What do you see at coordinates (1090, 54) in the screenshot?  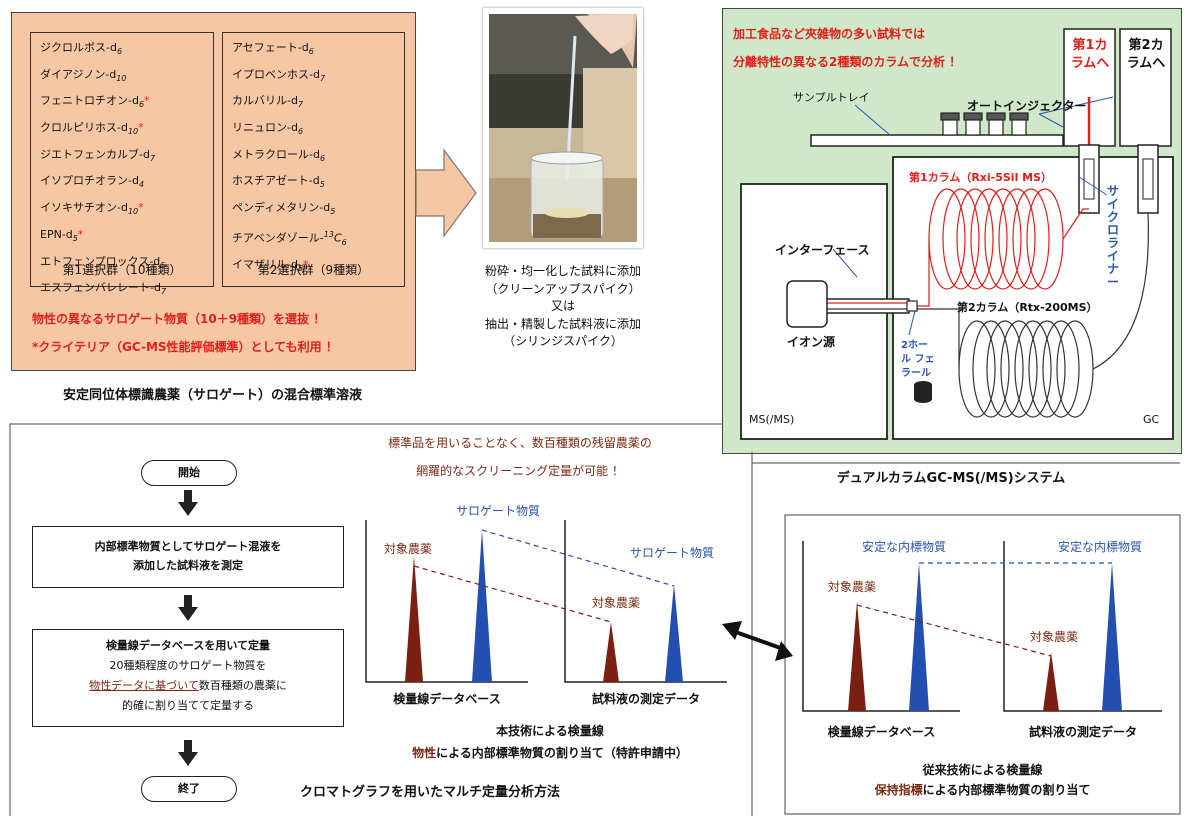 I see `column1-tower-label: 第1カラムへ` at bounding box center [1090, 54].